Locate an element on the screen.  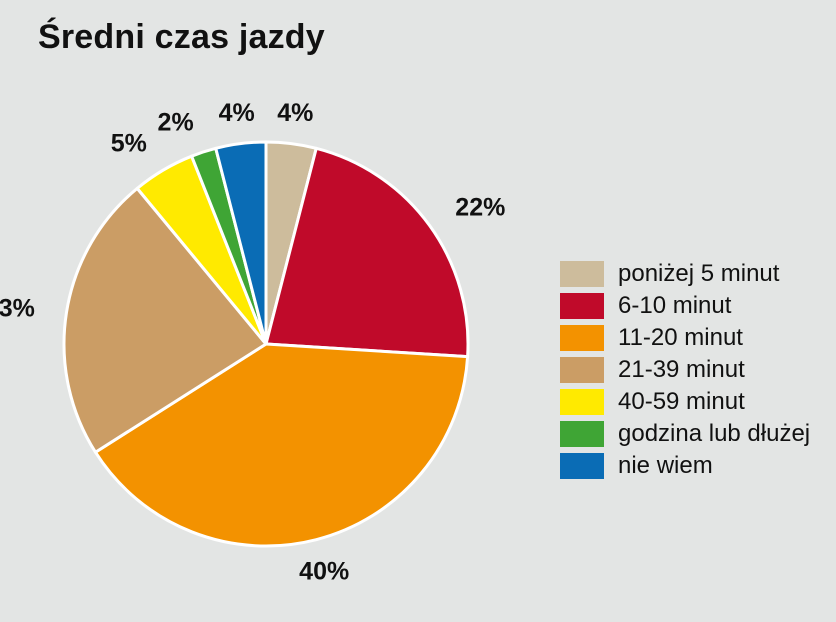
pie-slice-6-10-minut is located at coordinates (367, 252).